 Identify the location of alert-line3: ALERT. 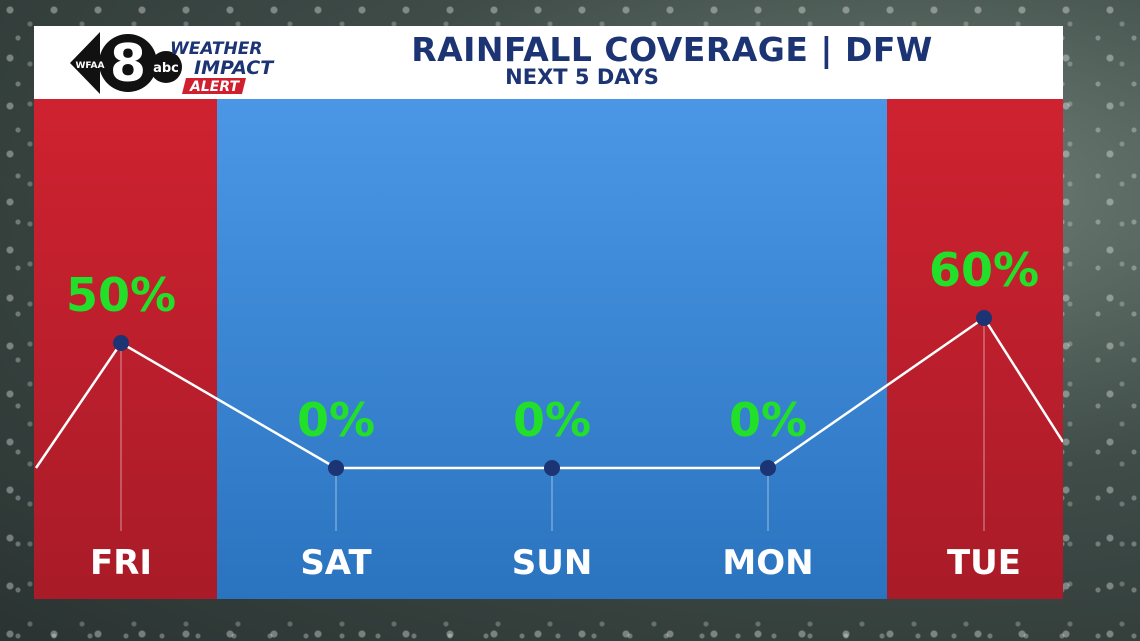
(214, 87).